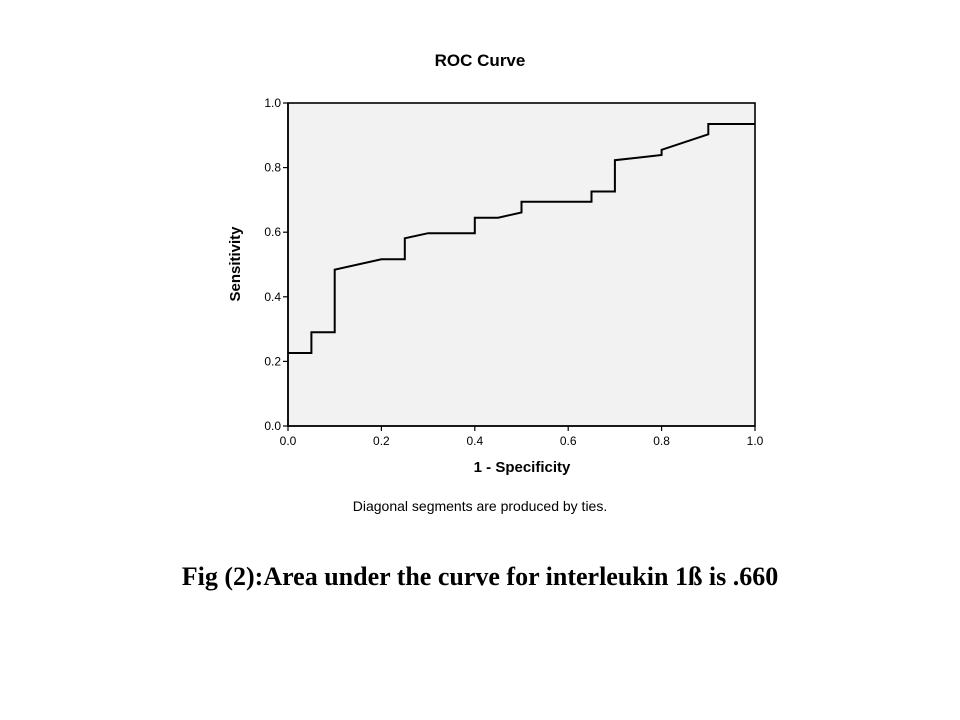  Describe the element at coordinates (235, 264) in the screenshot. I see `y-axis-label: Sensitivity` at that location.